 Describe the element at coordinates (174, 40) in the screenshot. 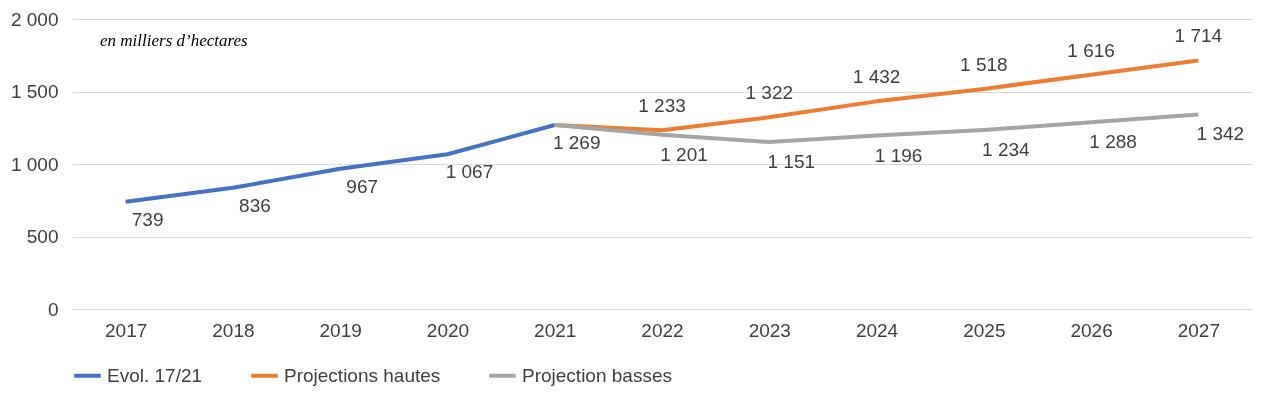

I see `annotation: en milliers d’hectares` at that location.